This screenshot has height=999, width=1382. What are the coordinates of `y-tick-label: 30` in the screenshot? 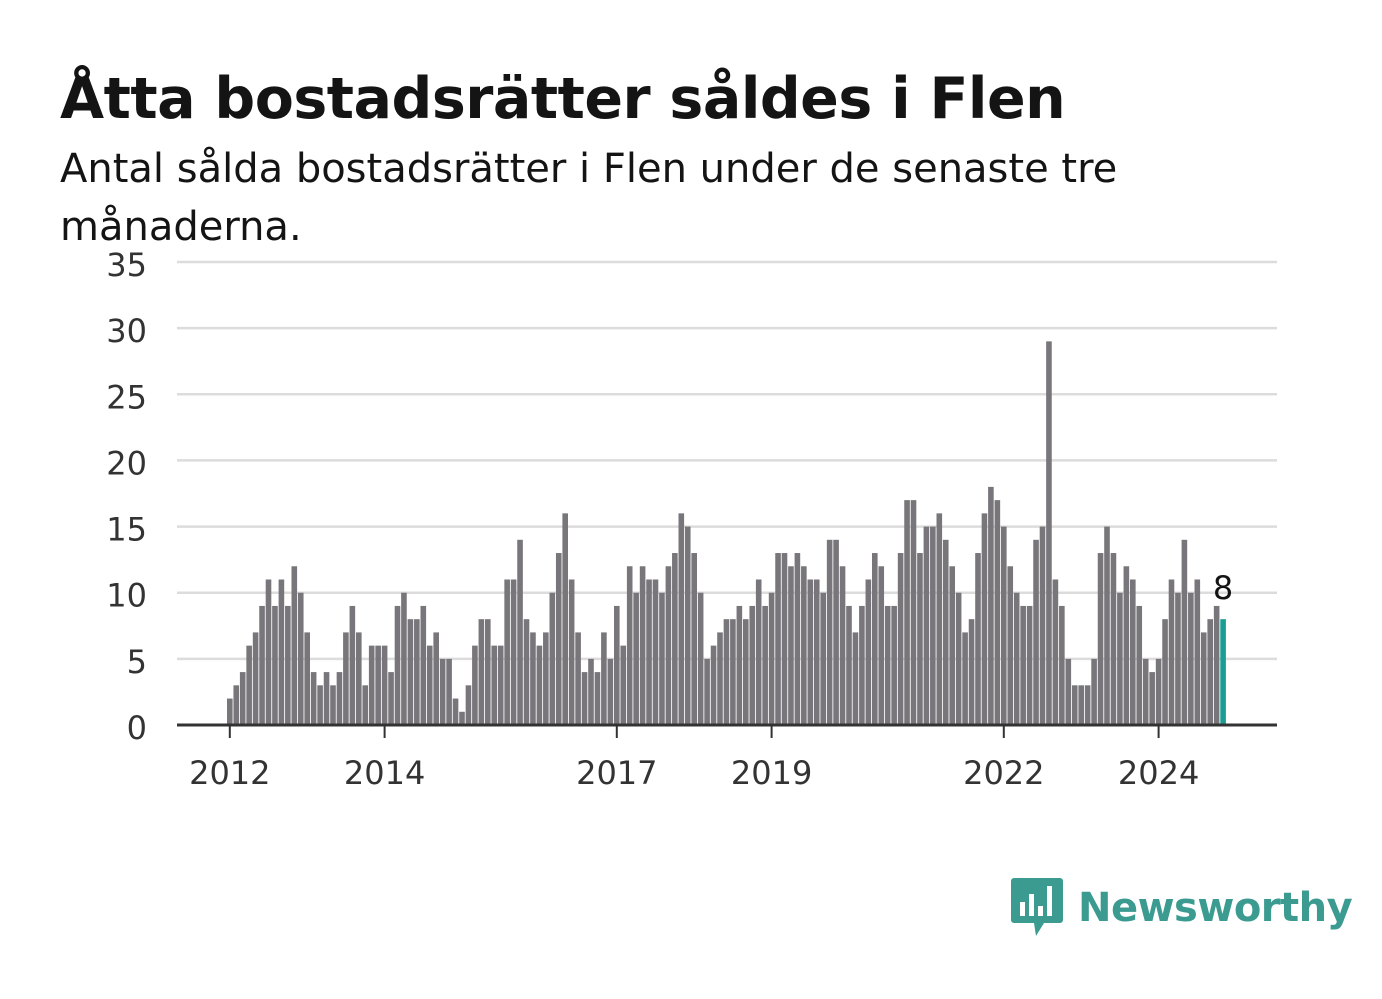 It's located at (126, 331).